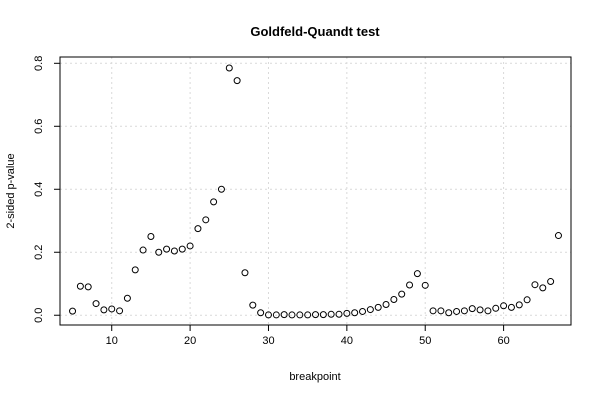 The width and height of the screenshot is (600, 400). I want to click on x-tick-label: 40, so click(347, 341).